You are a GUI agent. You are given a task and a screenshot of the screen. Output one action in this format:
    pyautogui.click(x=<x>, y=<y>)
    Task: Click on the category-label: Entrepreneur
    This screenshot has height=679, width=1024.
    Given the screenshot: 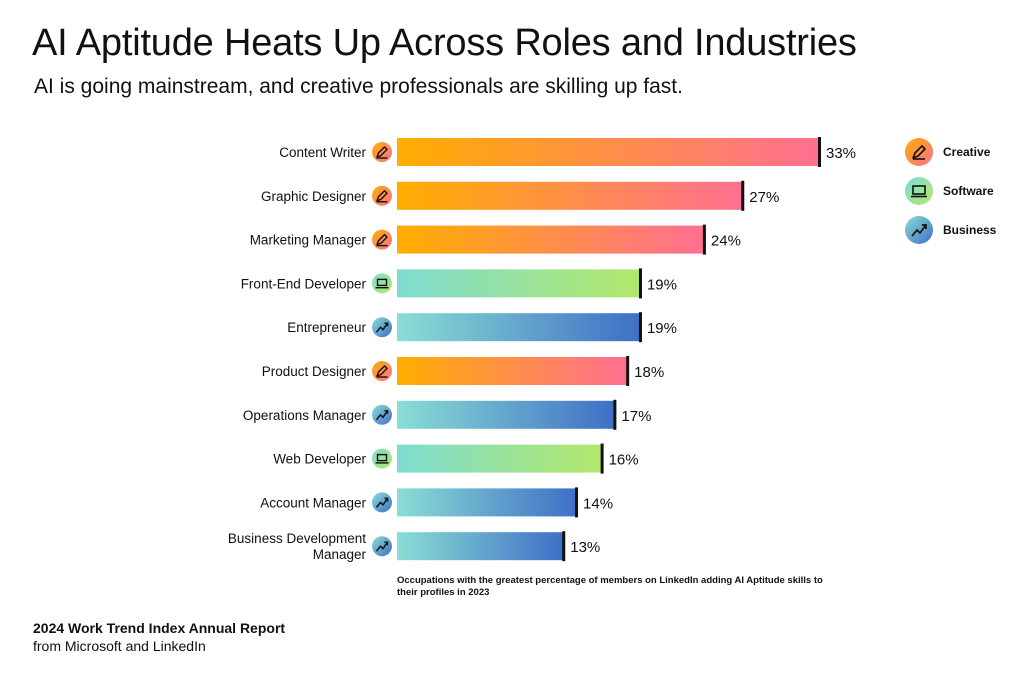 What is the action you would take?
    pyautogui.click(x=326, y=327)
    